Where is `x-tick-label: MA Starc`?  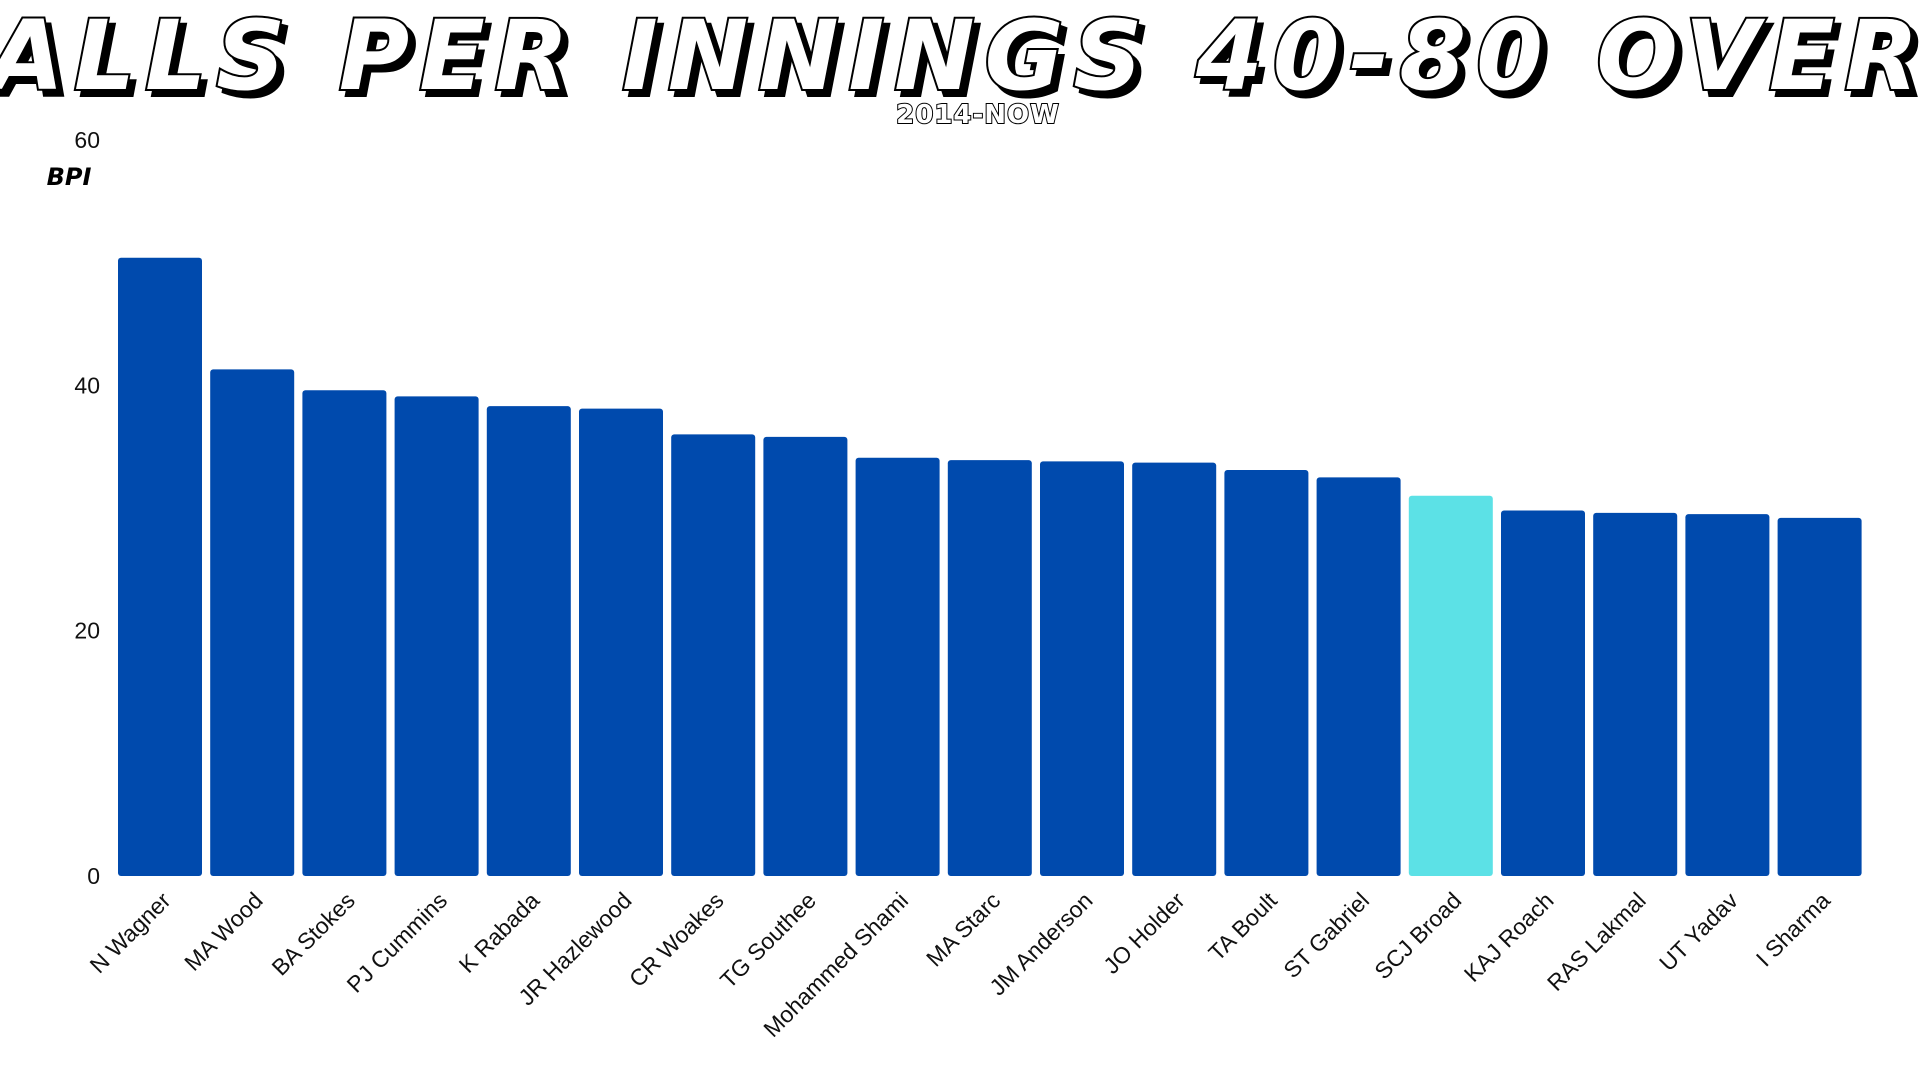
x-tick-label: MA Starc is located at coordinates (963, 929).